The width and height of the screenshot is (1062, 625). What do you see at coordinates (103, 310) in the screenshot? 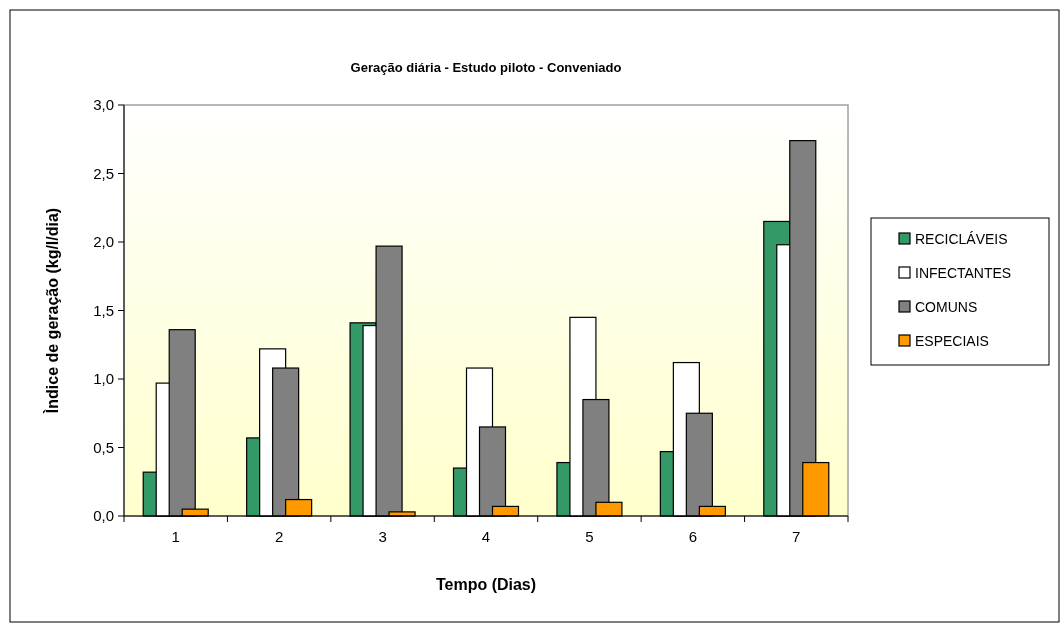
I see `y-tick-label: 1,5` at bounding box center [103, 310].